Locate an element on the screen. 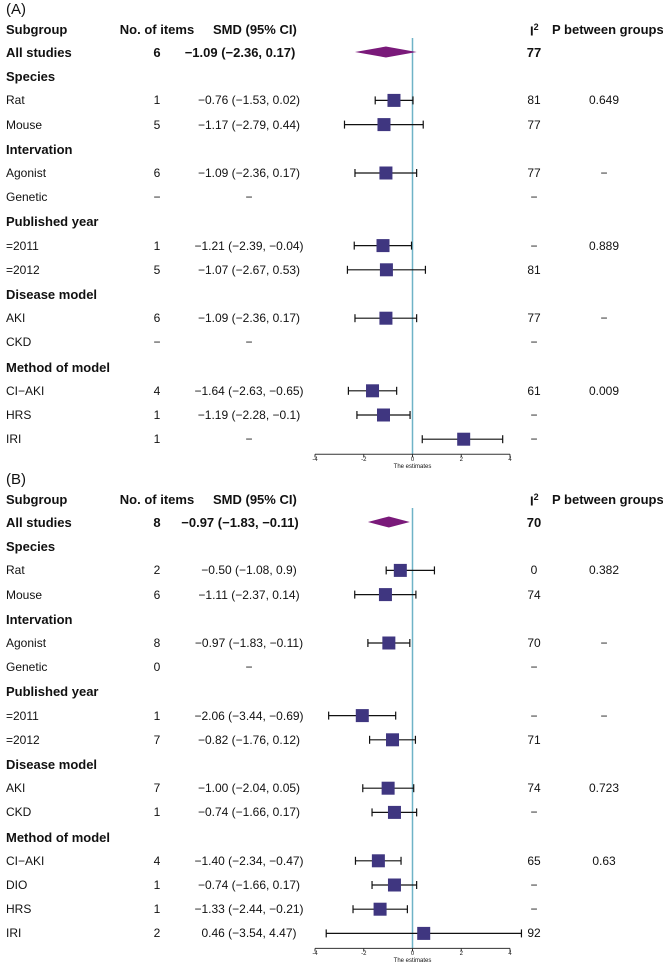 Image resolution: width=663 pixels, height=964 pixels. row-label: Agonist is located at coordinates (26, 173).